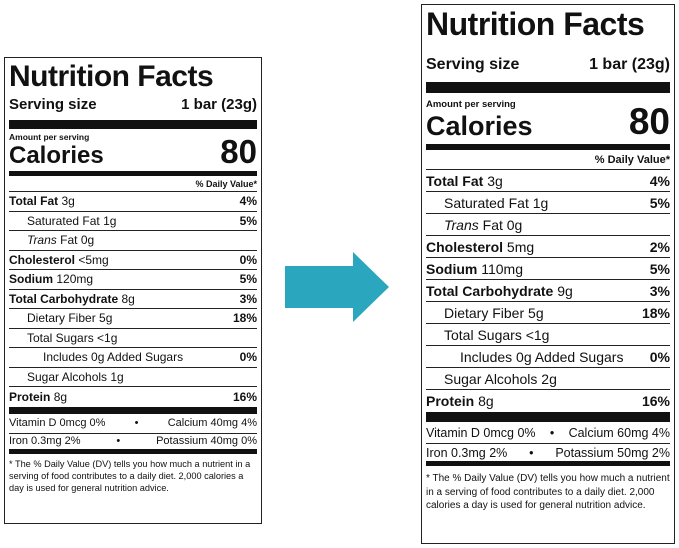  Describe the element at coordinates (133, 299) in the screenshot. I see `nutrient-row-total-carbohydrate: Total Carbohydrate 8g 3%` at that location.